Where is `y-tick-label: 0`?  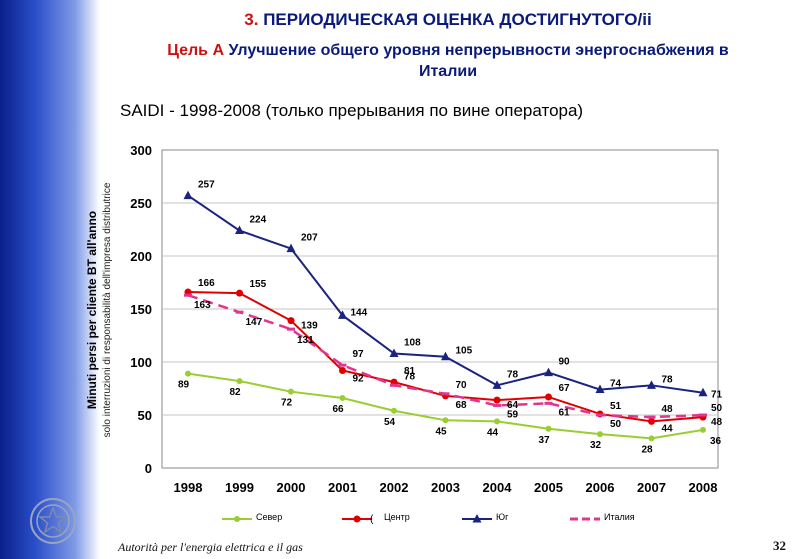 y-tick-label: 0 is located at coordinates (148, 468).